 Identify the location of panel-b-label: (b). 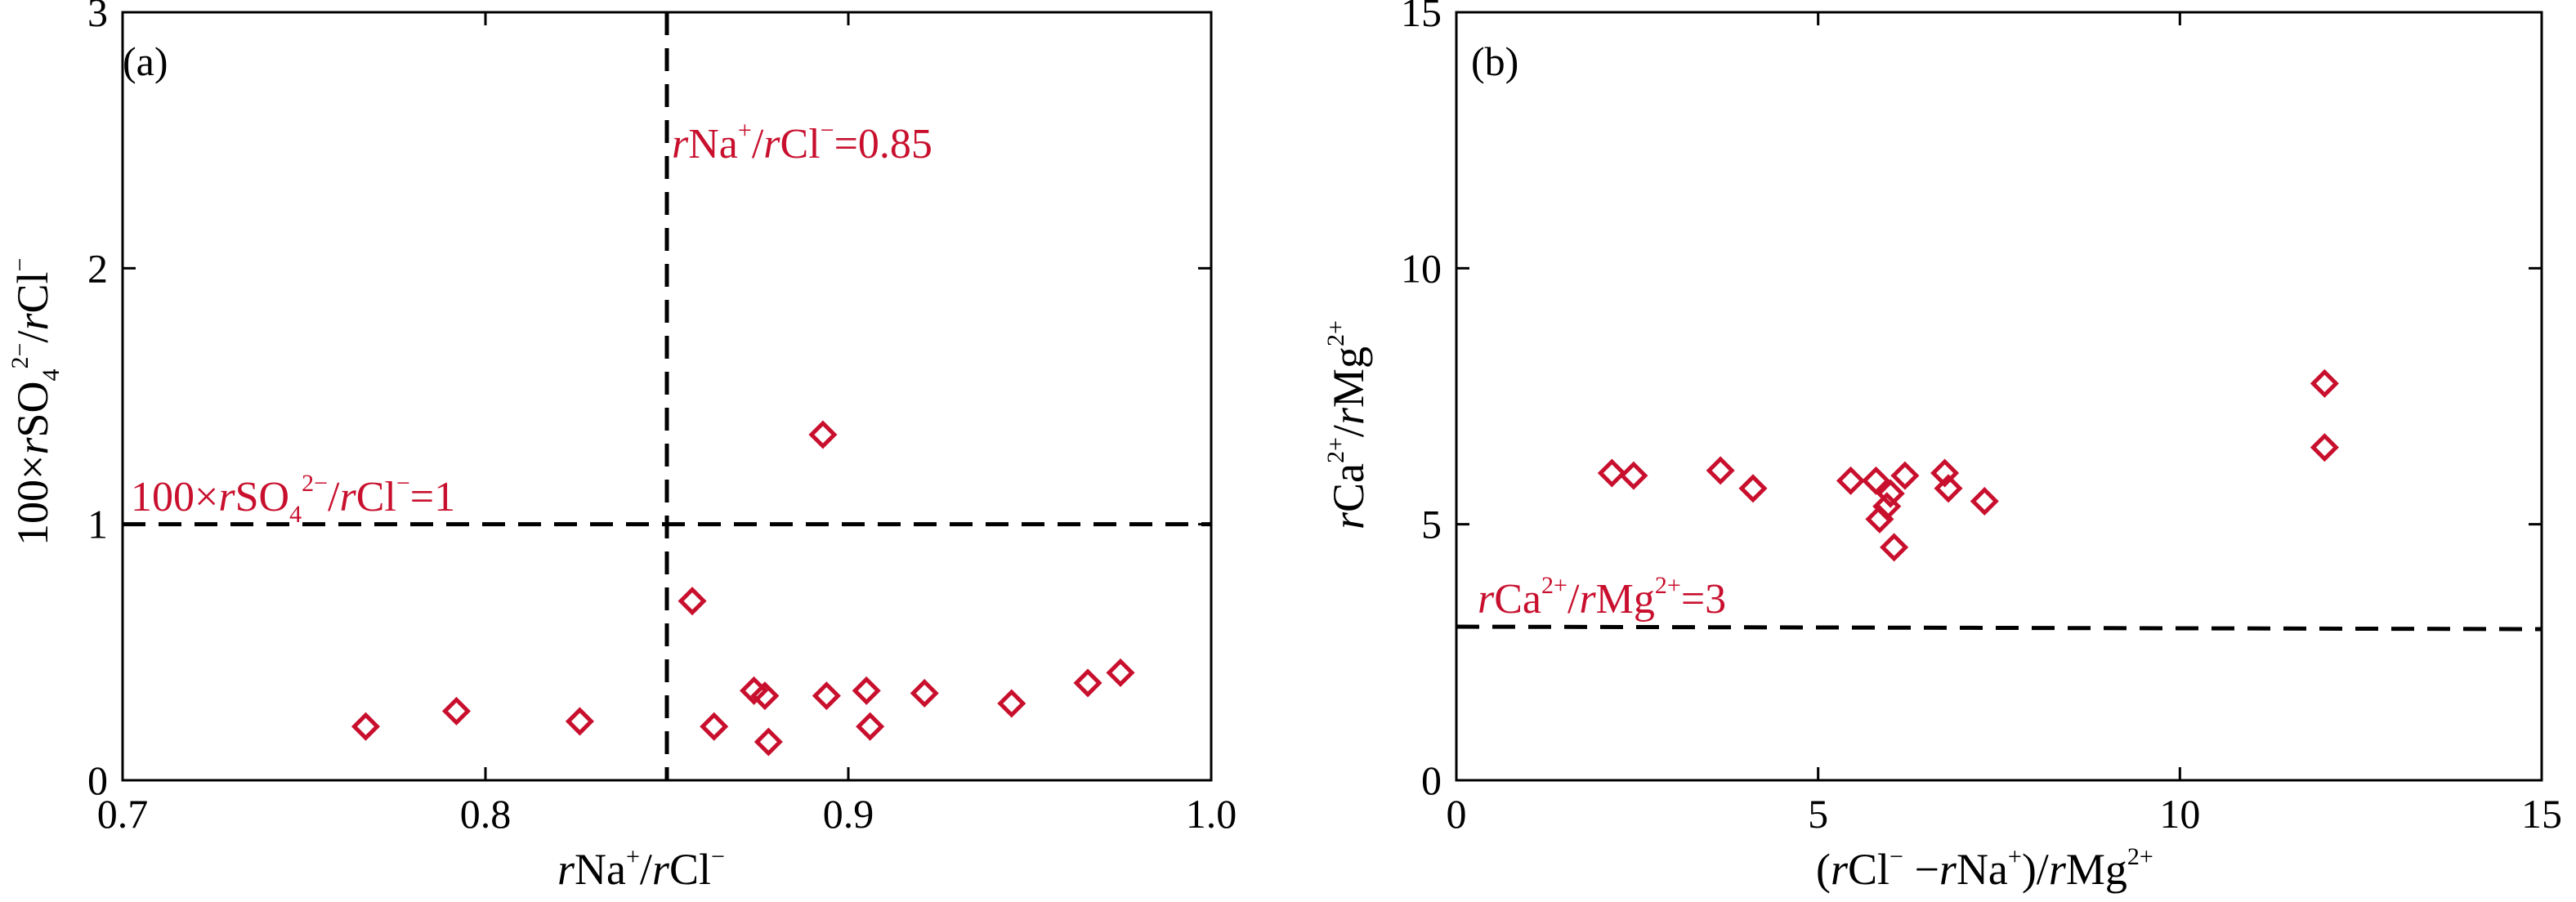
(1494, 61).